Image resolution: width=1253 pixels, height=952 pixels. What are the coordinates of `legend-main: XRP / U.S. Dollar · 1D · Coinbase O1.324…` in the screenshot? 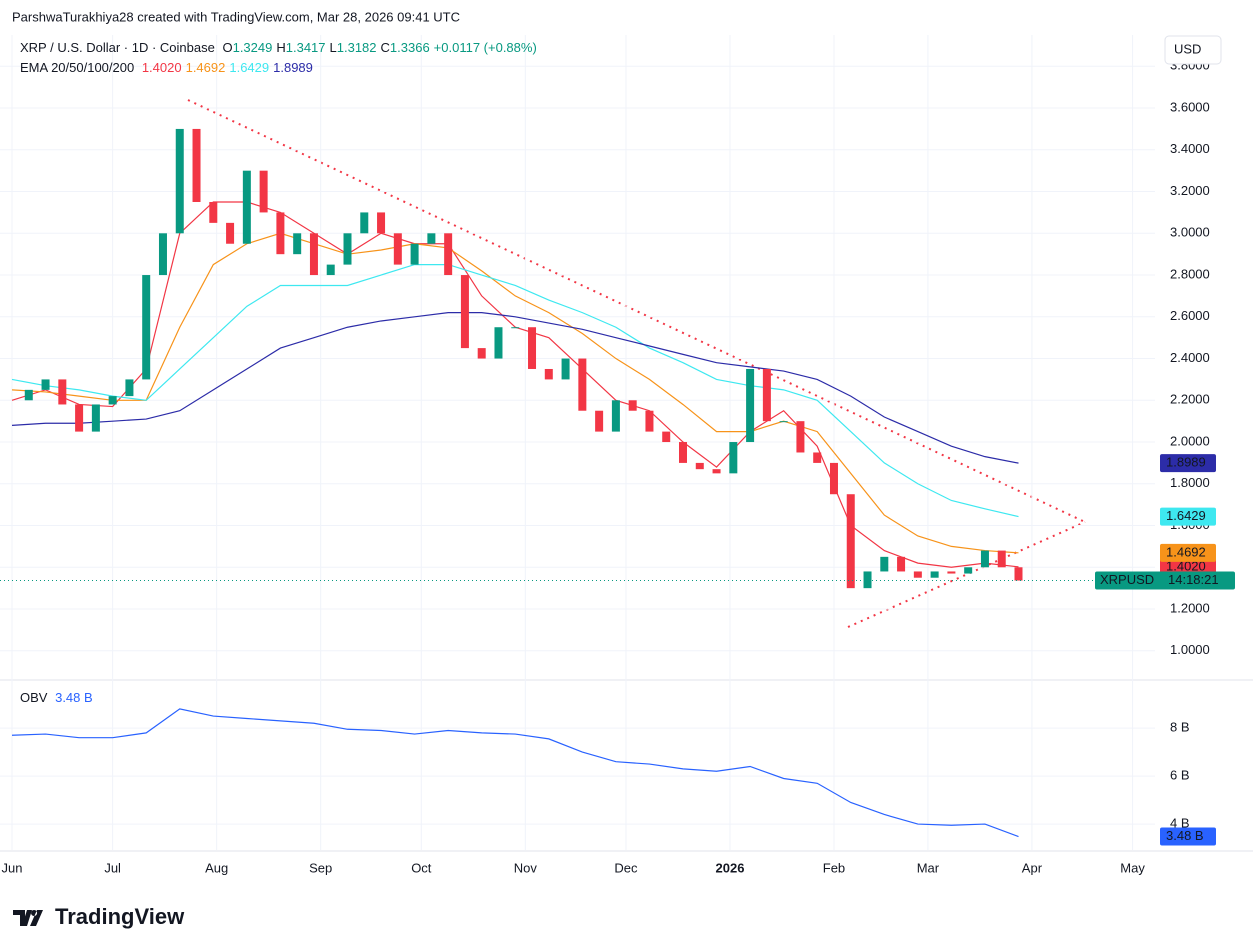 It's located at (280, 47).